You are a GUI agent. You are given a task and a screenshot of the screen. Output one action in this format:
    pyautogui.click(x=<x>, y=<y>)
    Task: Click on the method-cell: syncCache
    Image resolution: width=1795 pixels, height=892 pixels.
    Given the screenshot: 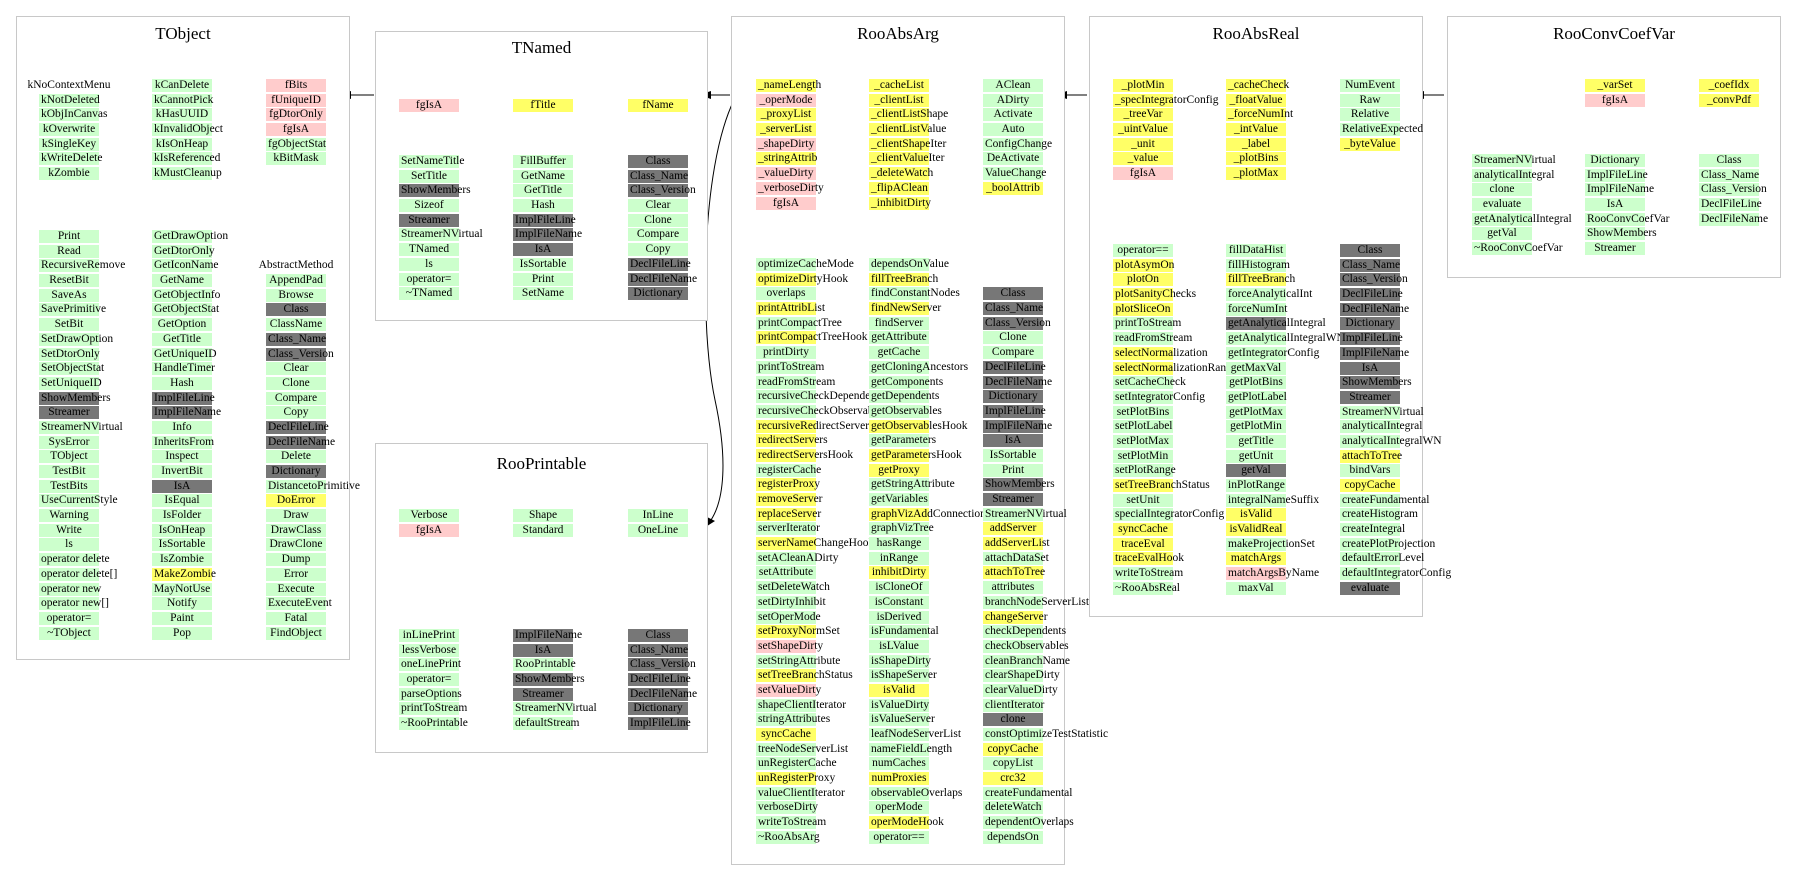 What is the action you would take?
    pyautogui.click(x=786, y=734)
    